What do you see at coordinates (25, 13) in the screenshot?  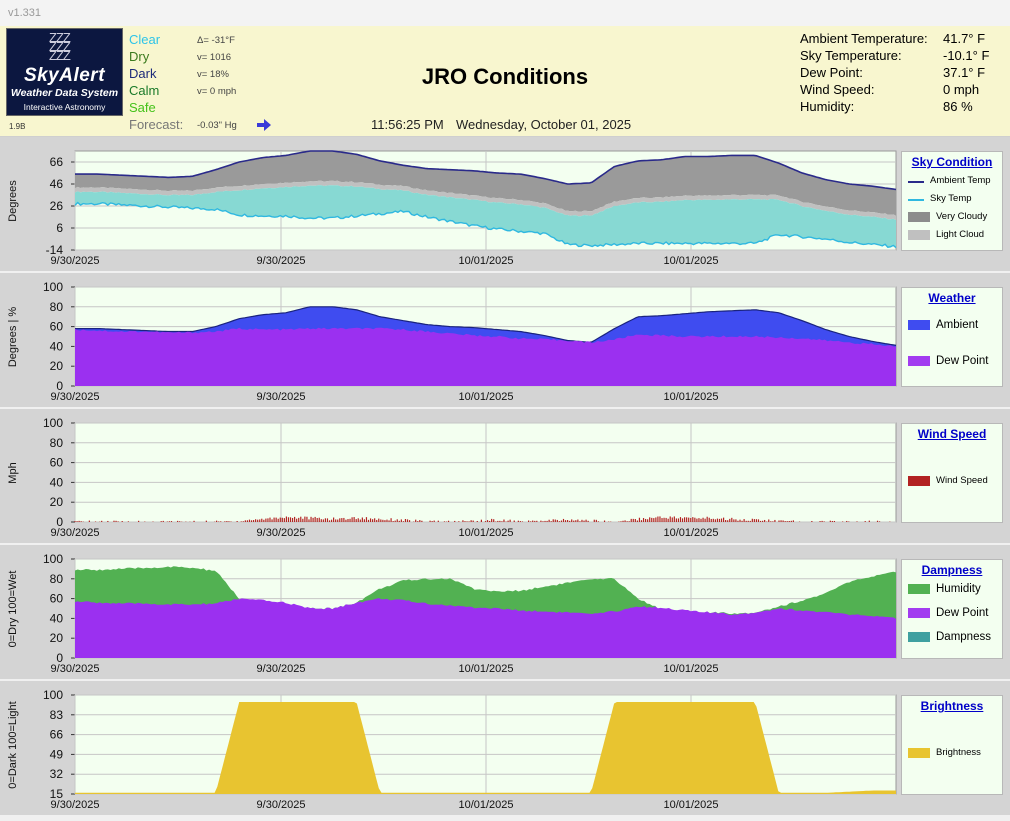 I see `version-label: v1.331` at bounding box center [25, 13].